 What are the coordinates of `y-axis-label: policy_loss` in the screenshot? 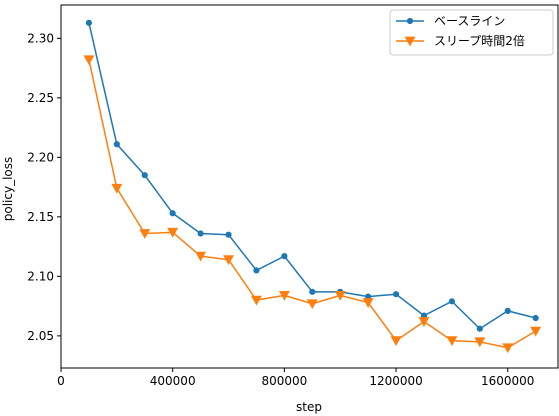 It's located at (8, 189).